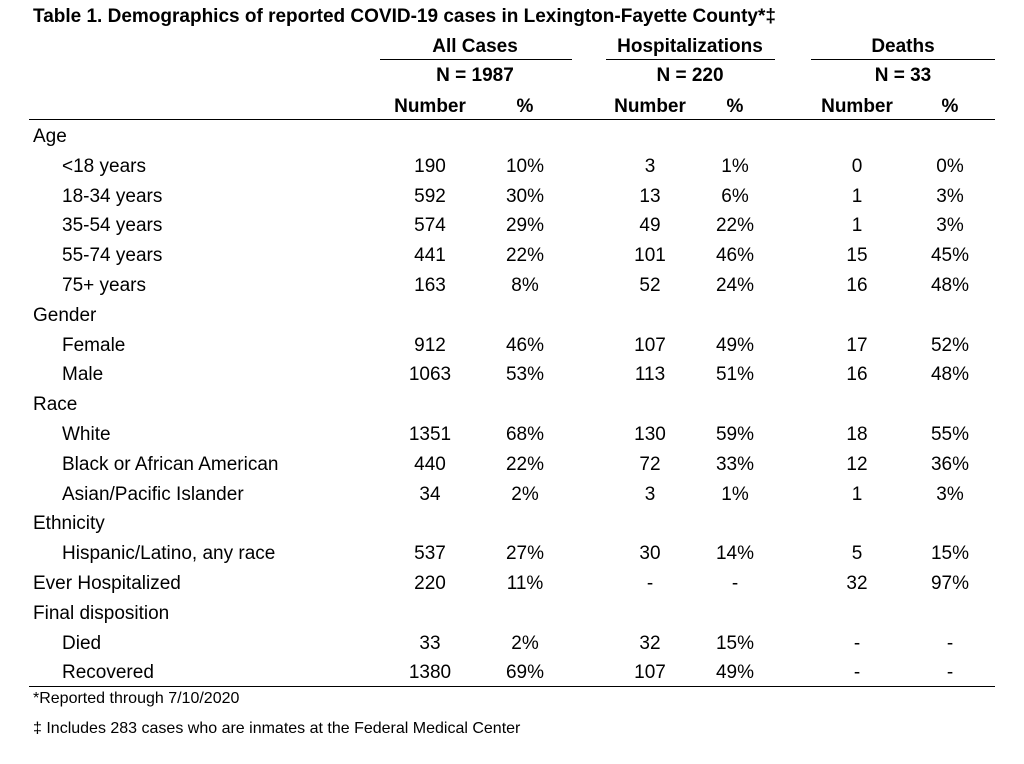  I want to click on column-header-hospitalizations-number: Number, so click(650, 106).